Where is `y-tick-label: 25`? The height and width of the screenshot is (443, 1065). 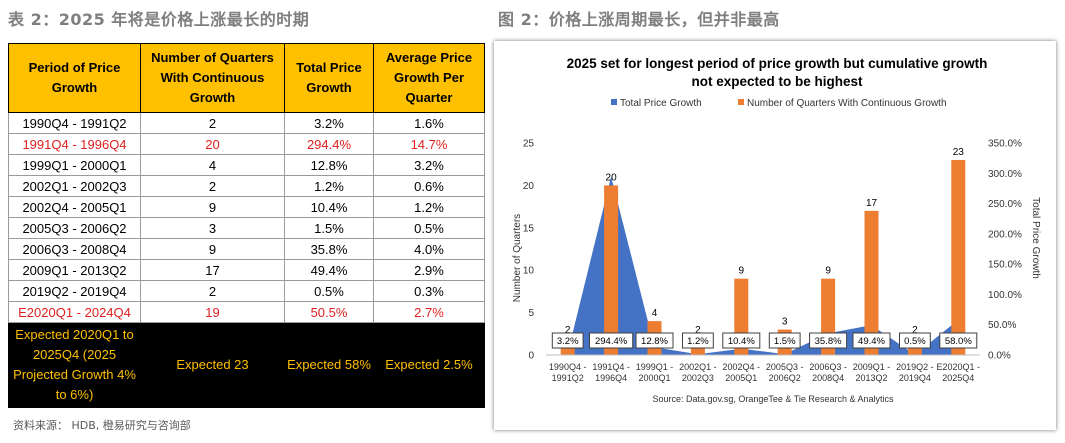 y-tick-label: 25 is located at coordinates (529, 144).